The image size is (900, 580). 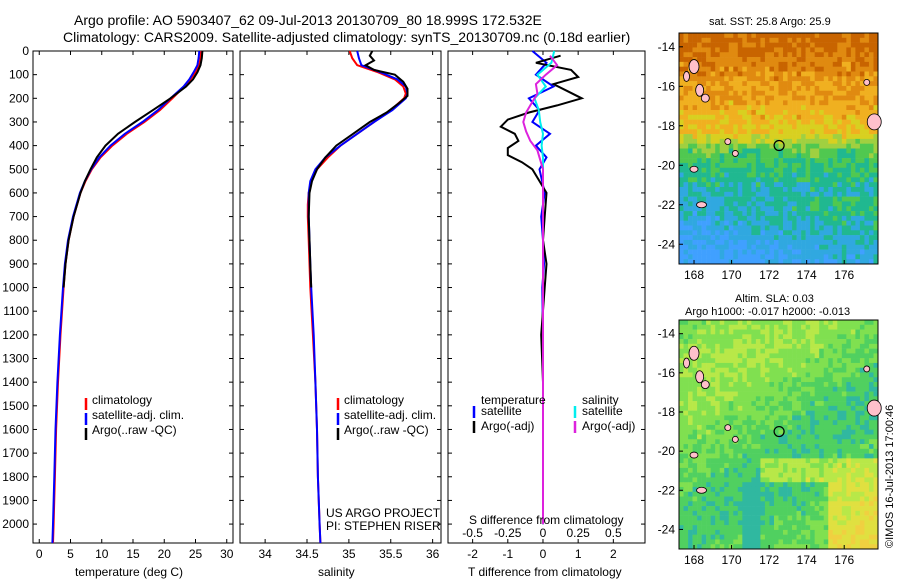 What do you see at coordinates (844, 275) in the screenshot?
I see `map-x-tick-label: 176` at bounding box center [844, 275].